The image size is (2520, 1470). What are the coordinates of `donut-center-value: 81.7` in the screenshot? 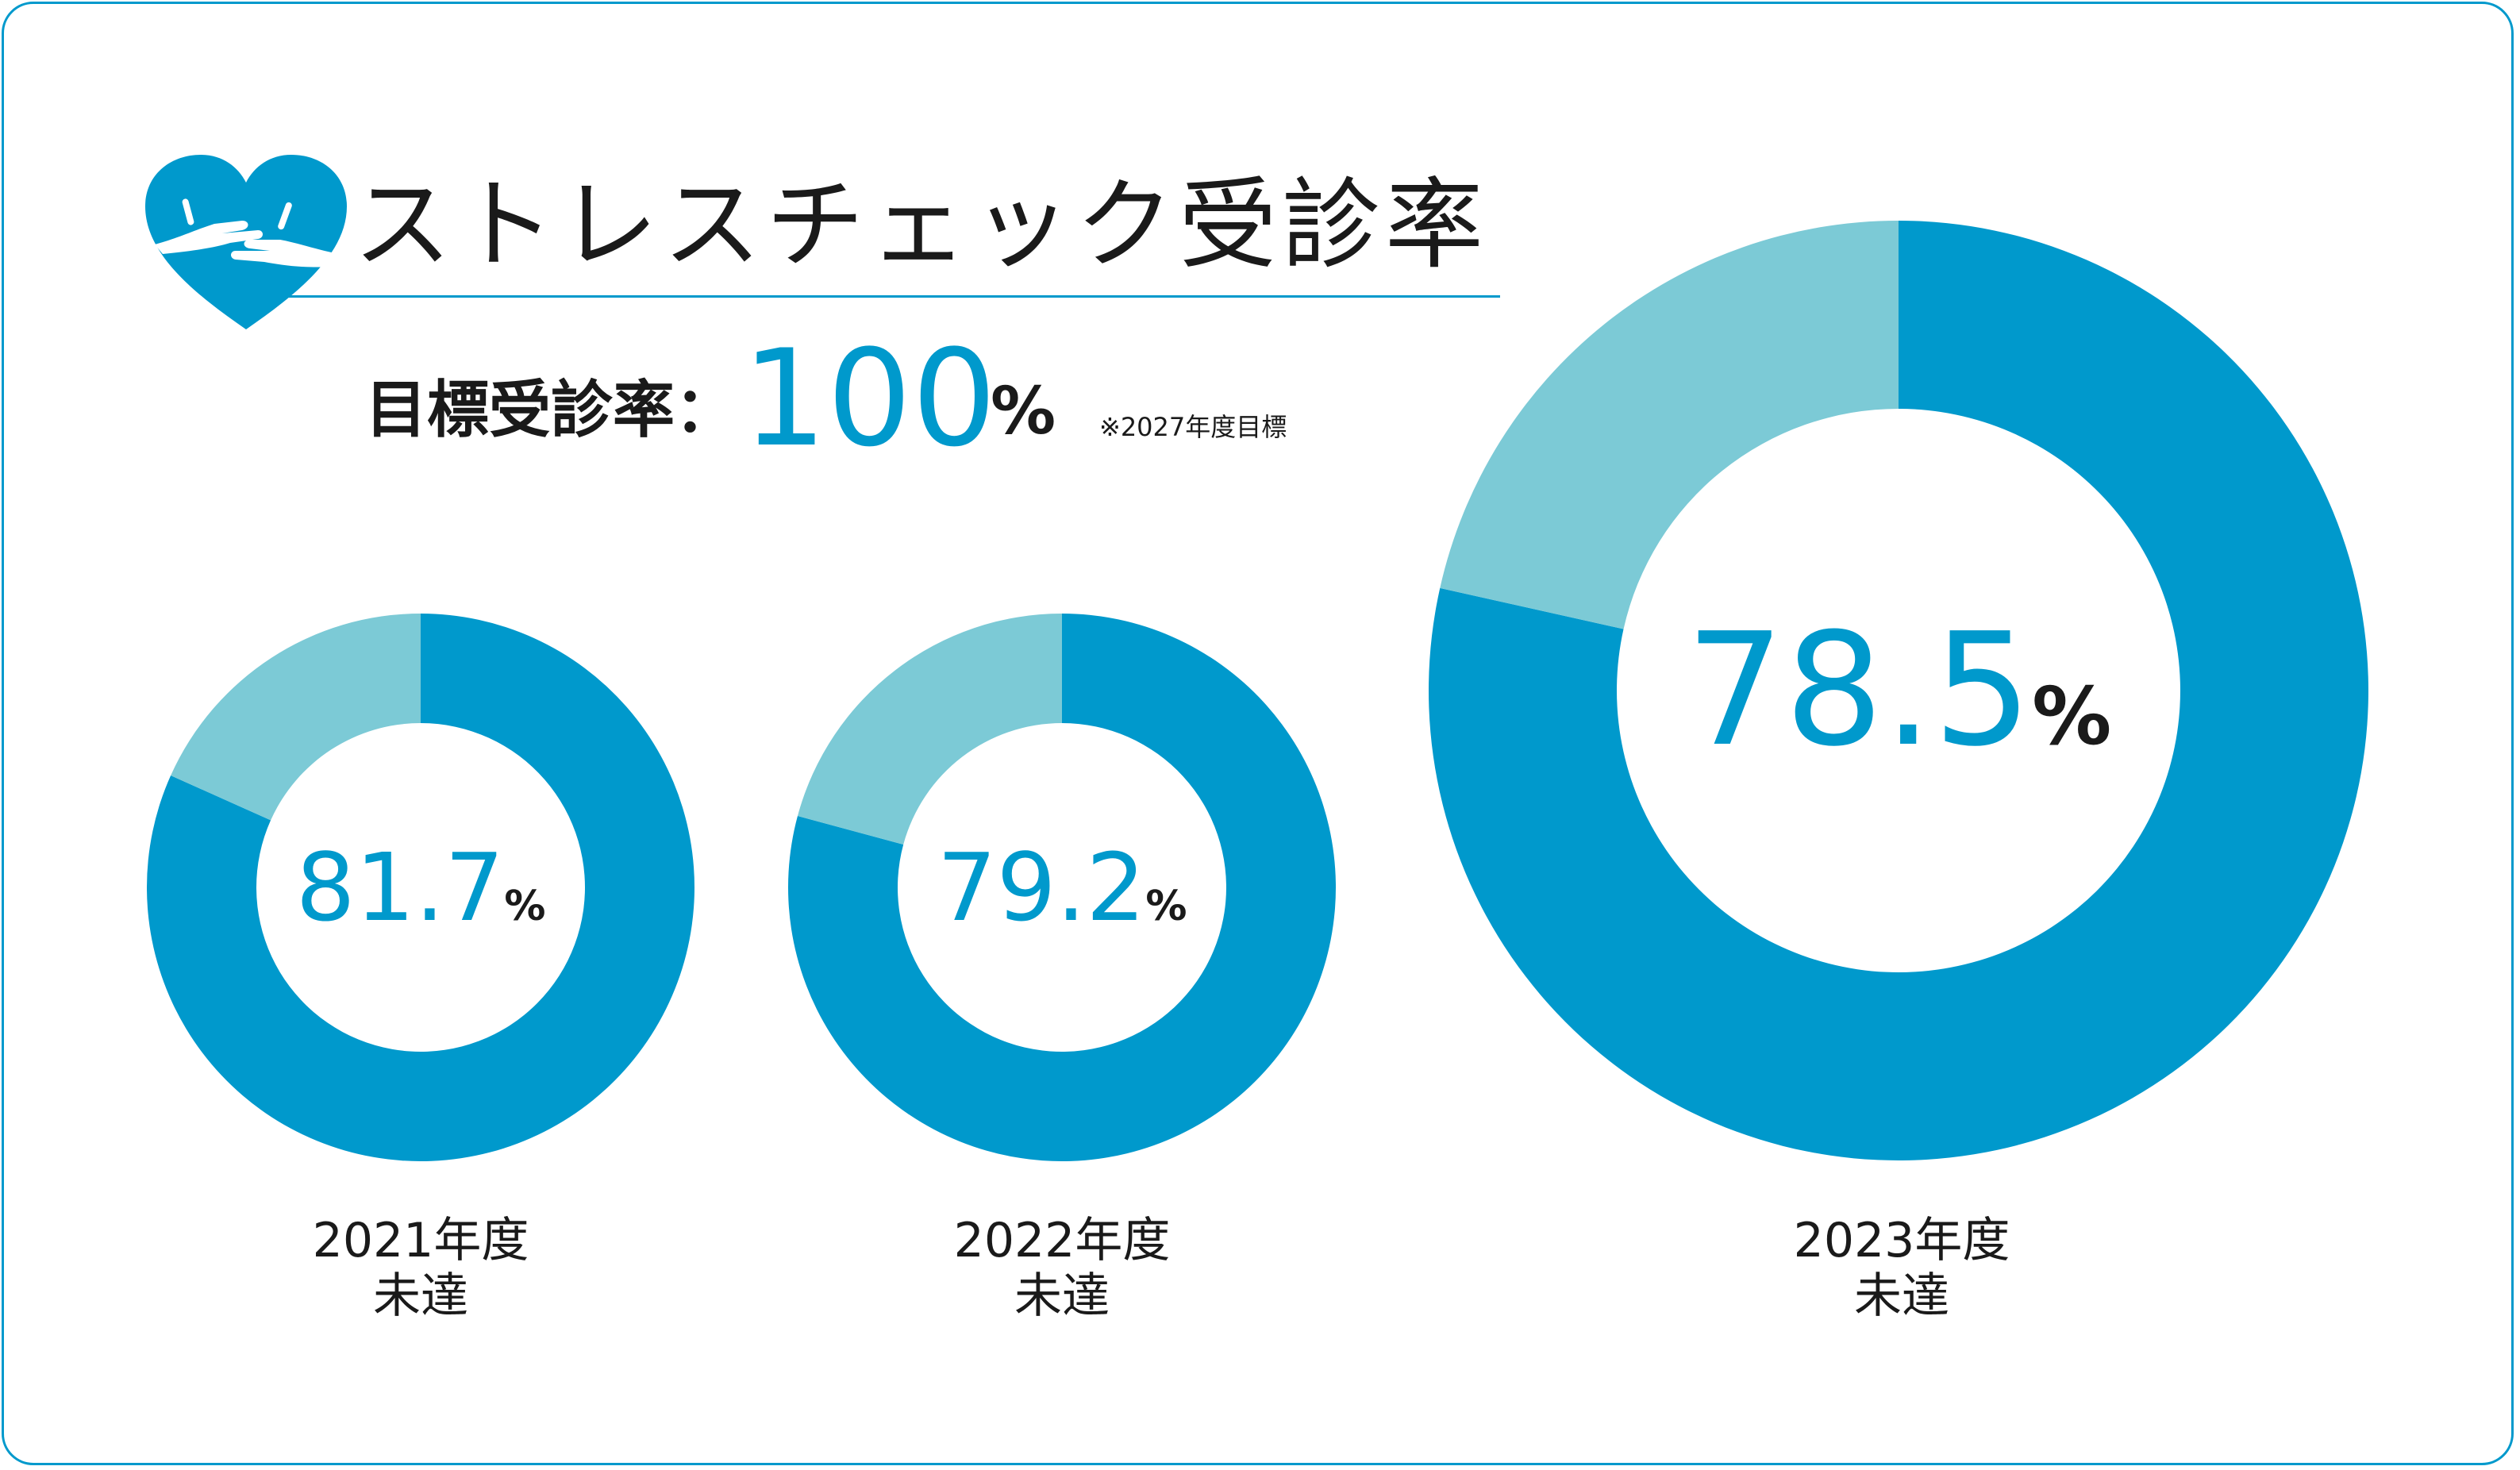 It's located at (400, 887).